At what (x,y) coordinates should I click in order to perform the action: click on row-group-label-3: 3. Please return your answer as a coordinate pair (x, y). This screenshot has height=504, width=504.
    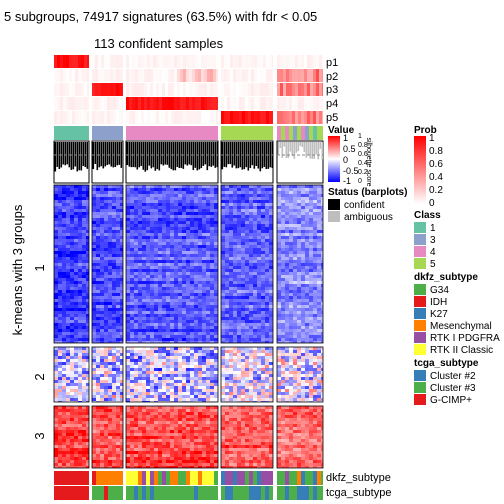
    Looking at the image, I should click on (39, 435).